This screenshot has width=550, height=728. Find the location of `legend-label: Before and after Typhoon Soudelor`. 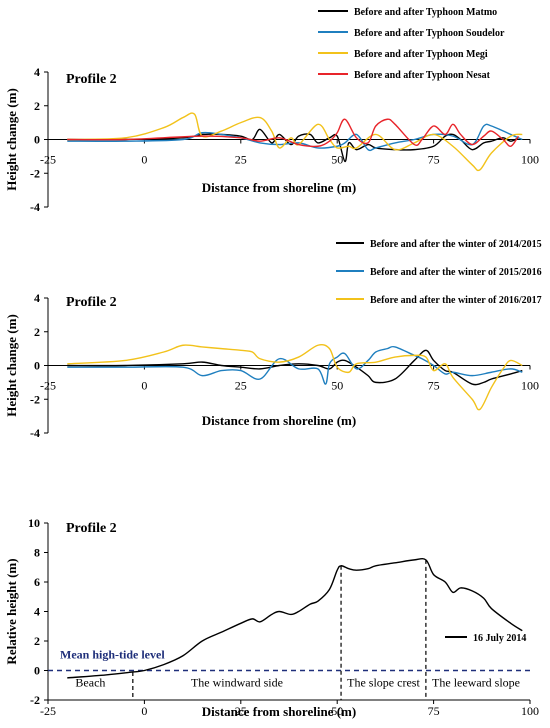

legend-label: Before and after Typhoon Soudelor is located at coordinates (429, 33).